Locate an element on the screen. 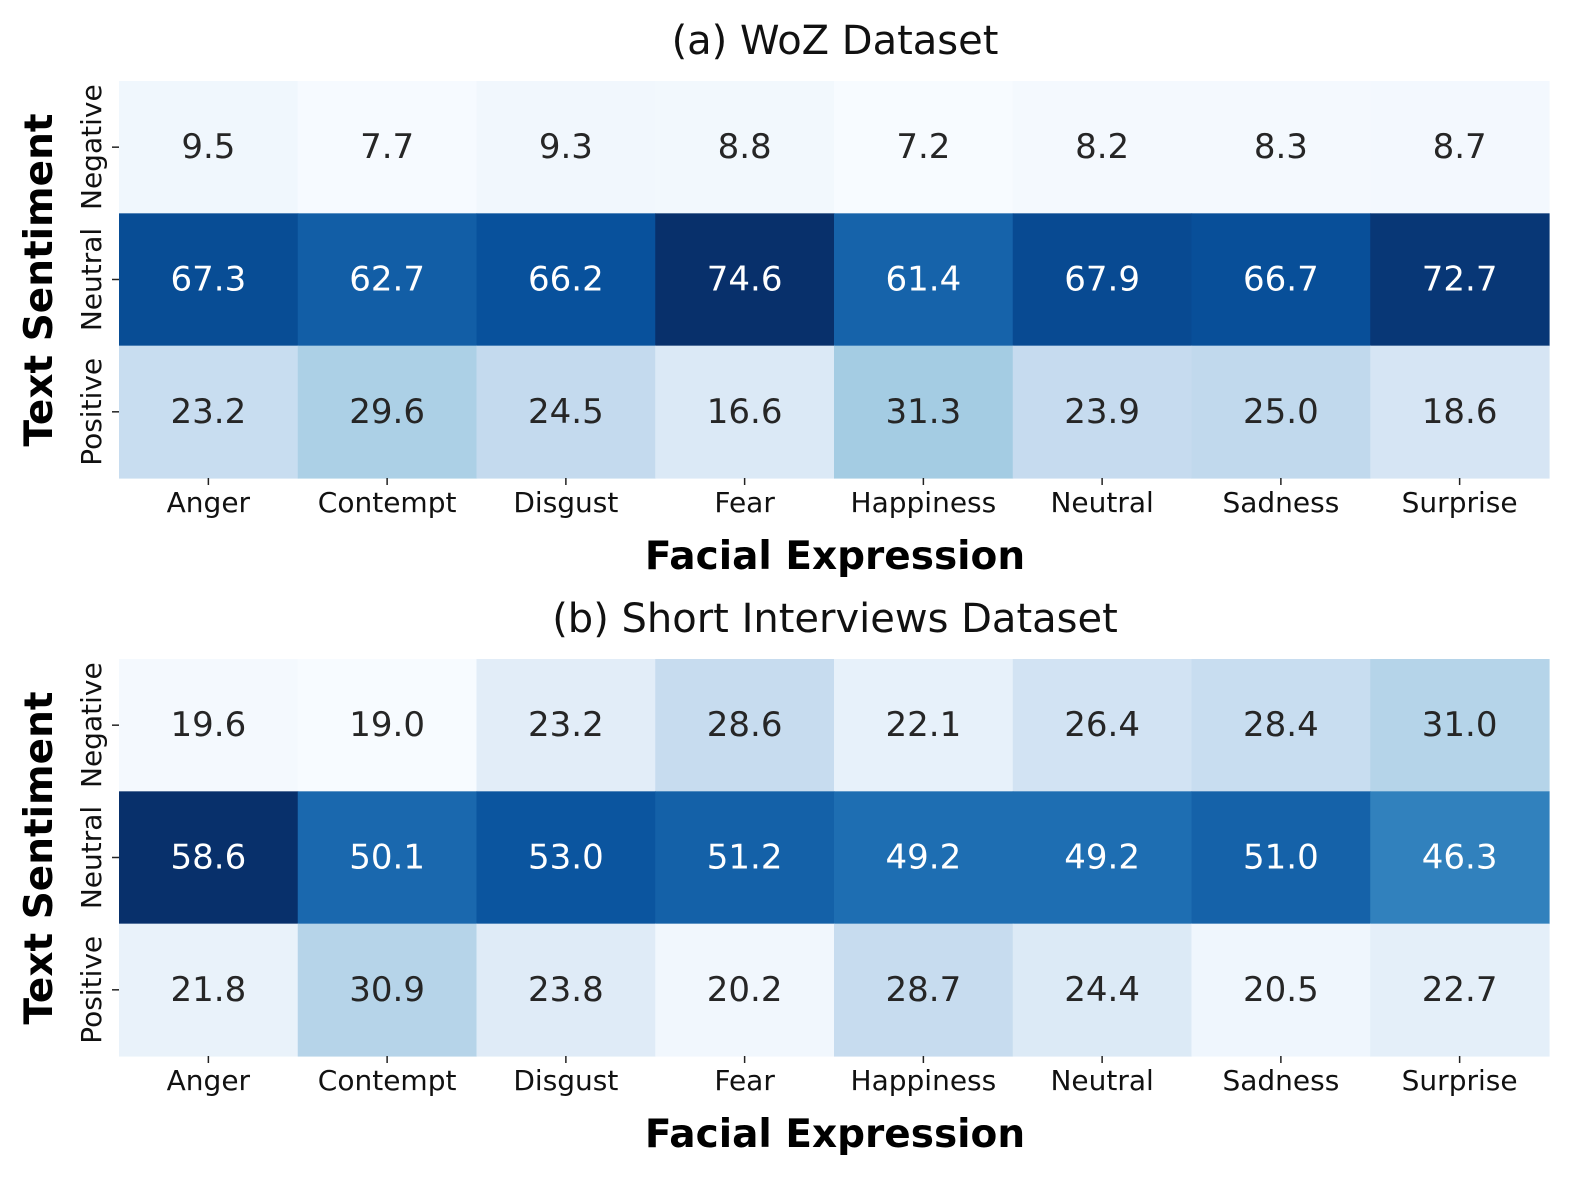 The image size is (1578, 1183). heatmap-cell-negative-fear is located at coordinates (745, 147).